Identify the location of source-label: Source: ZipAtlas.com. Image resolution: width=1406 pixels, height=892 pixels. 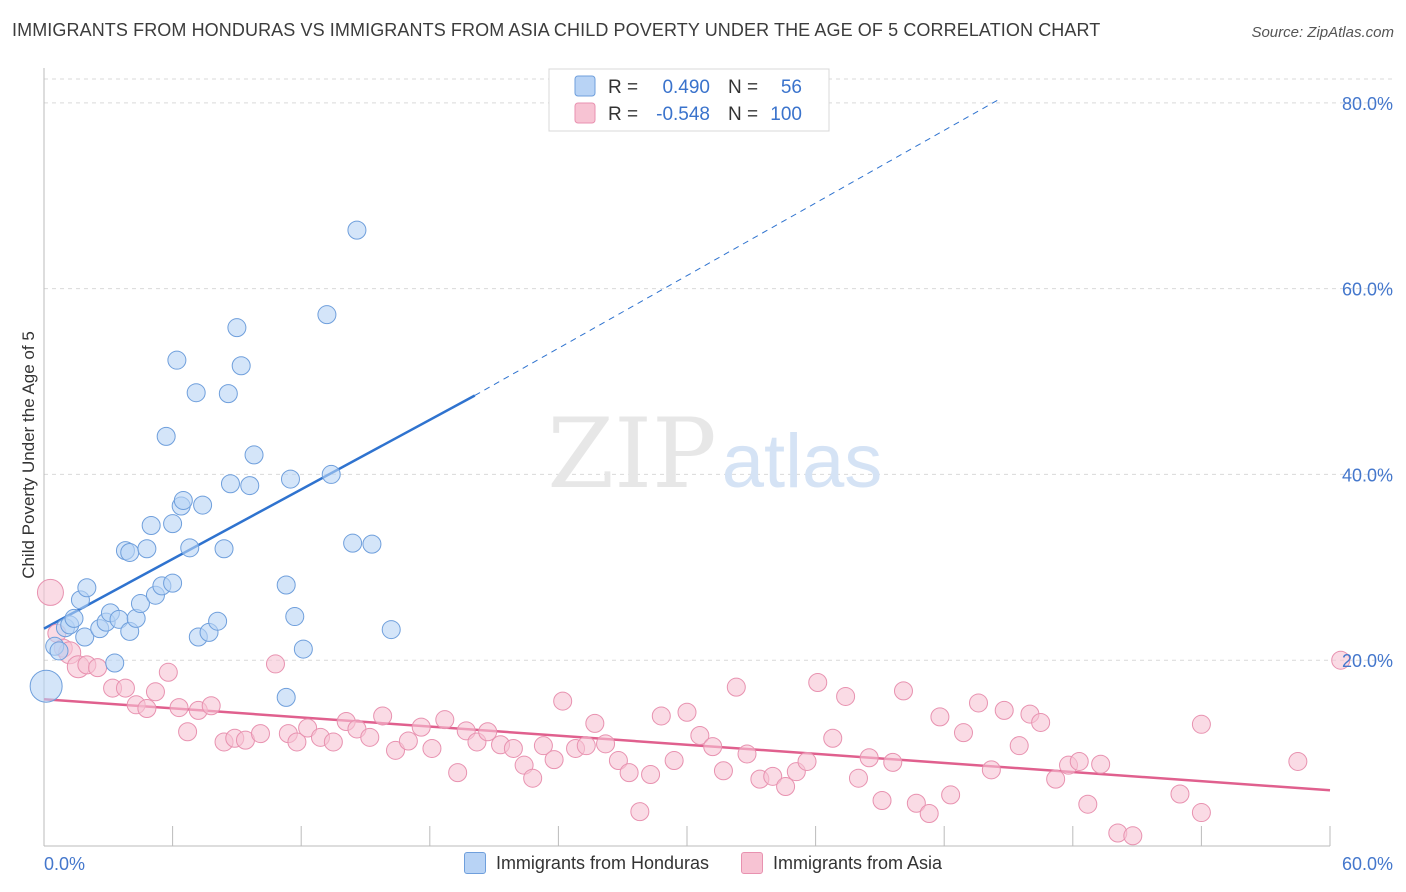
(1322, 32).